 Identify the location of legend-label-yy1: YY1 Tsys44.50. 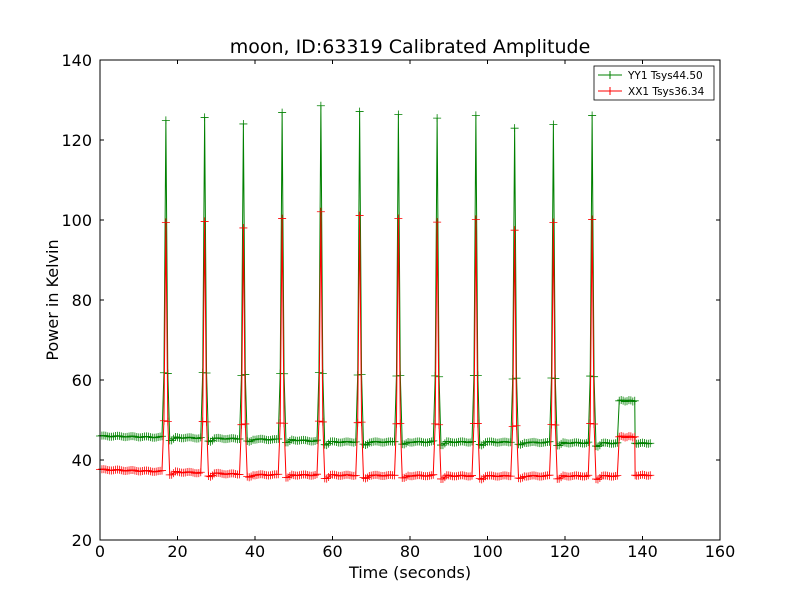
(665, 76).